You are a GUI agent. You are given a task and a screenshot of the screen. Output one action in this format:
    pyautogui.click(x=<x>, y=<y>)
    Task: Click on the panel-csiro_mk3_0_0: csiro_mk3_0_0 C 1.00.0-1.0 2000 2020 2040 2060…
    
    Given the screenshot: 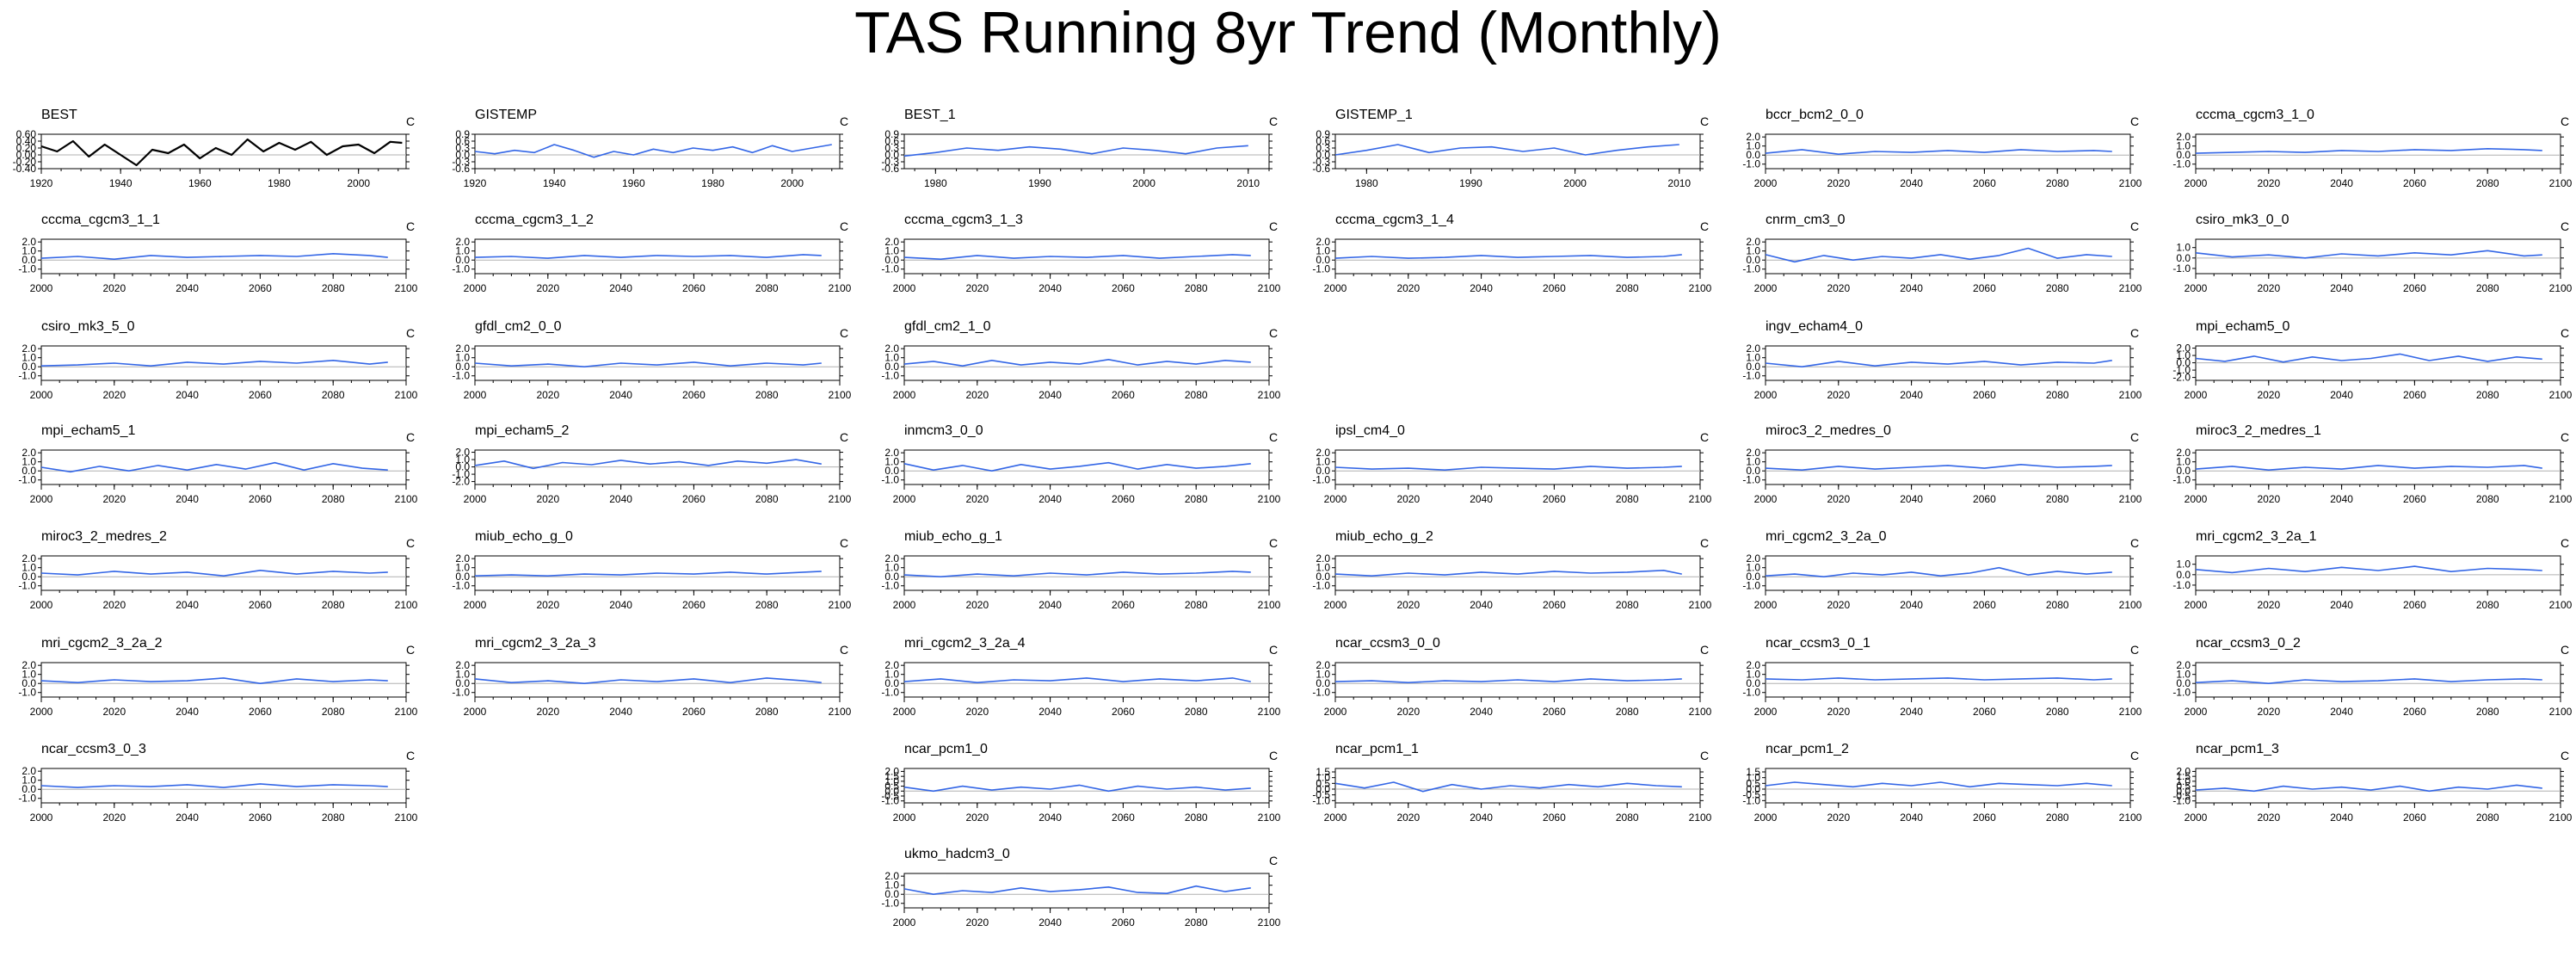 What is the action you would take?
    pyautogui.click(x=2372, y=253)
    